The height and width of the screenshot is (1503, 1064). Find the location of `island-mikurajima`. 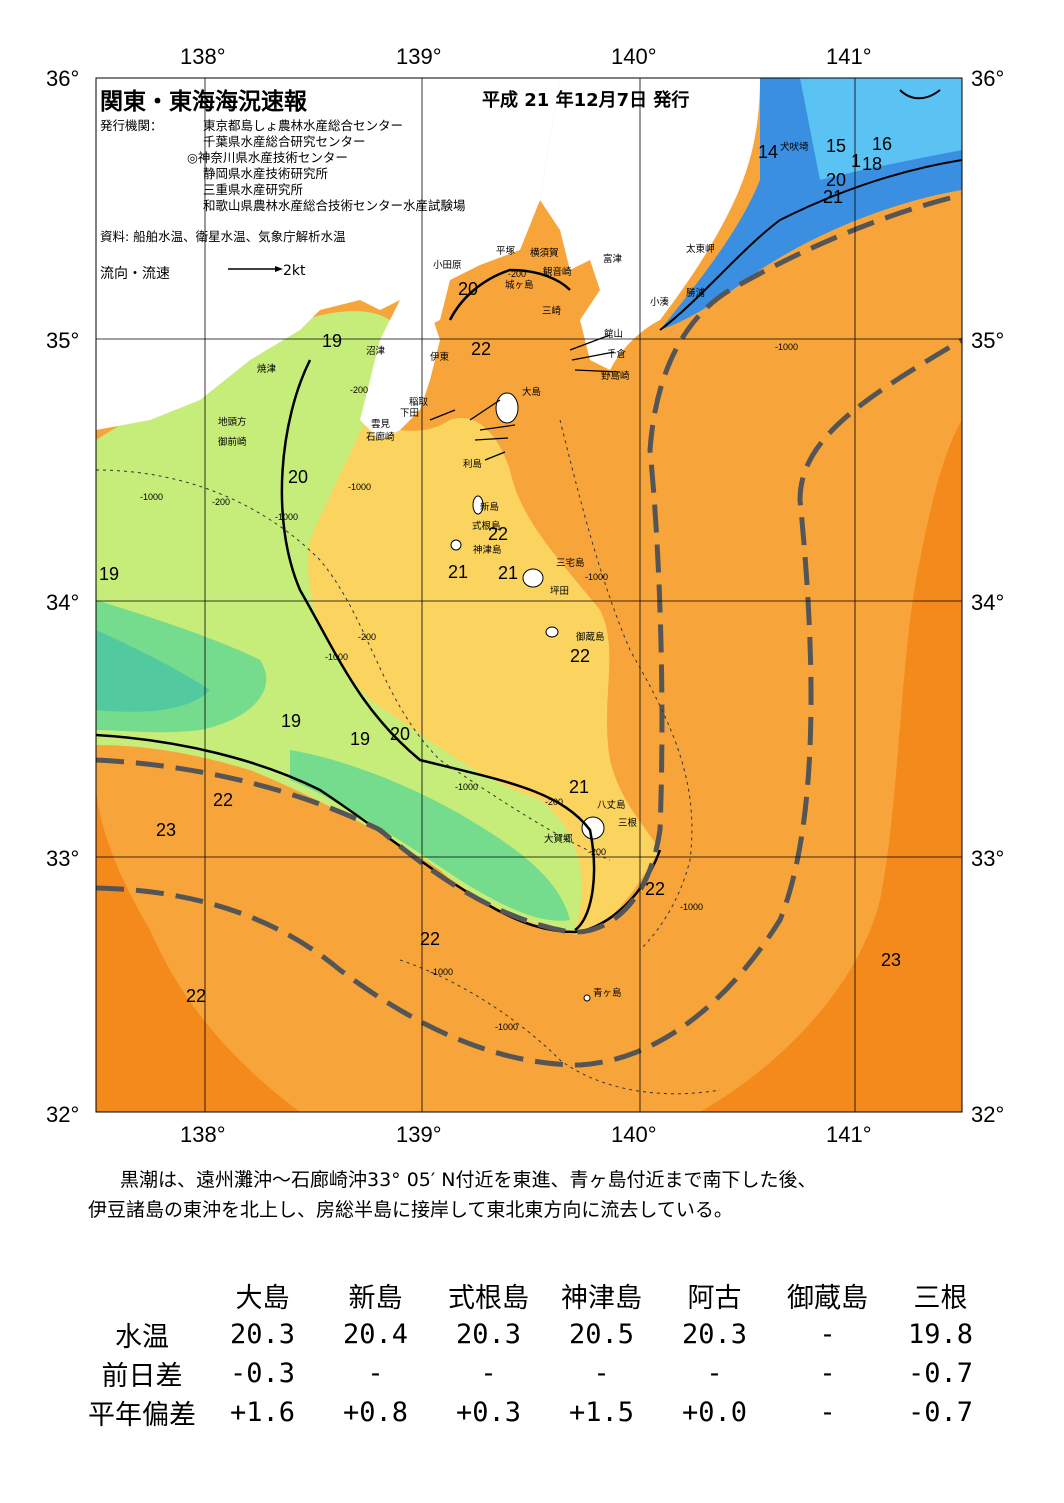

island-mikurajima is located at coordinates (552, 632).